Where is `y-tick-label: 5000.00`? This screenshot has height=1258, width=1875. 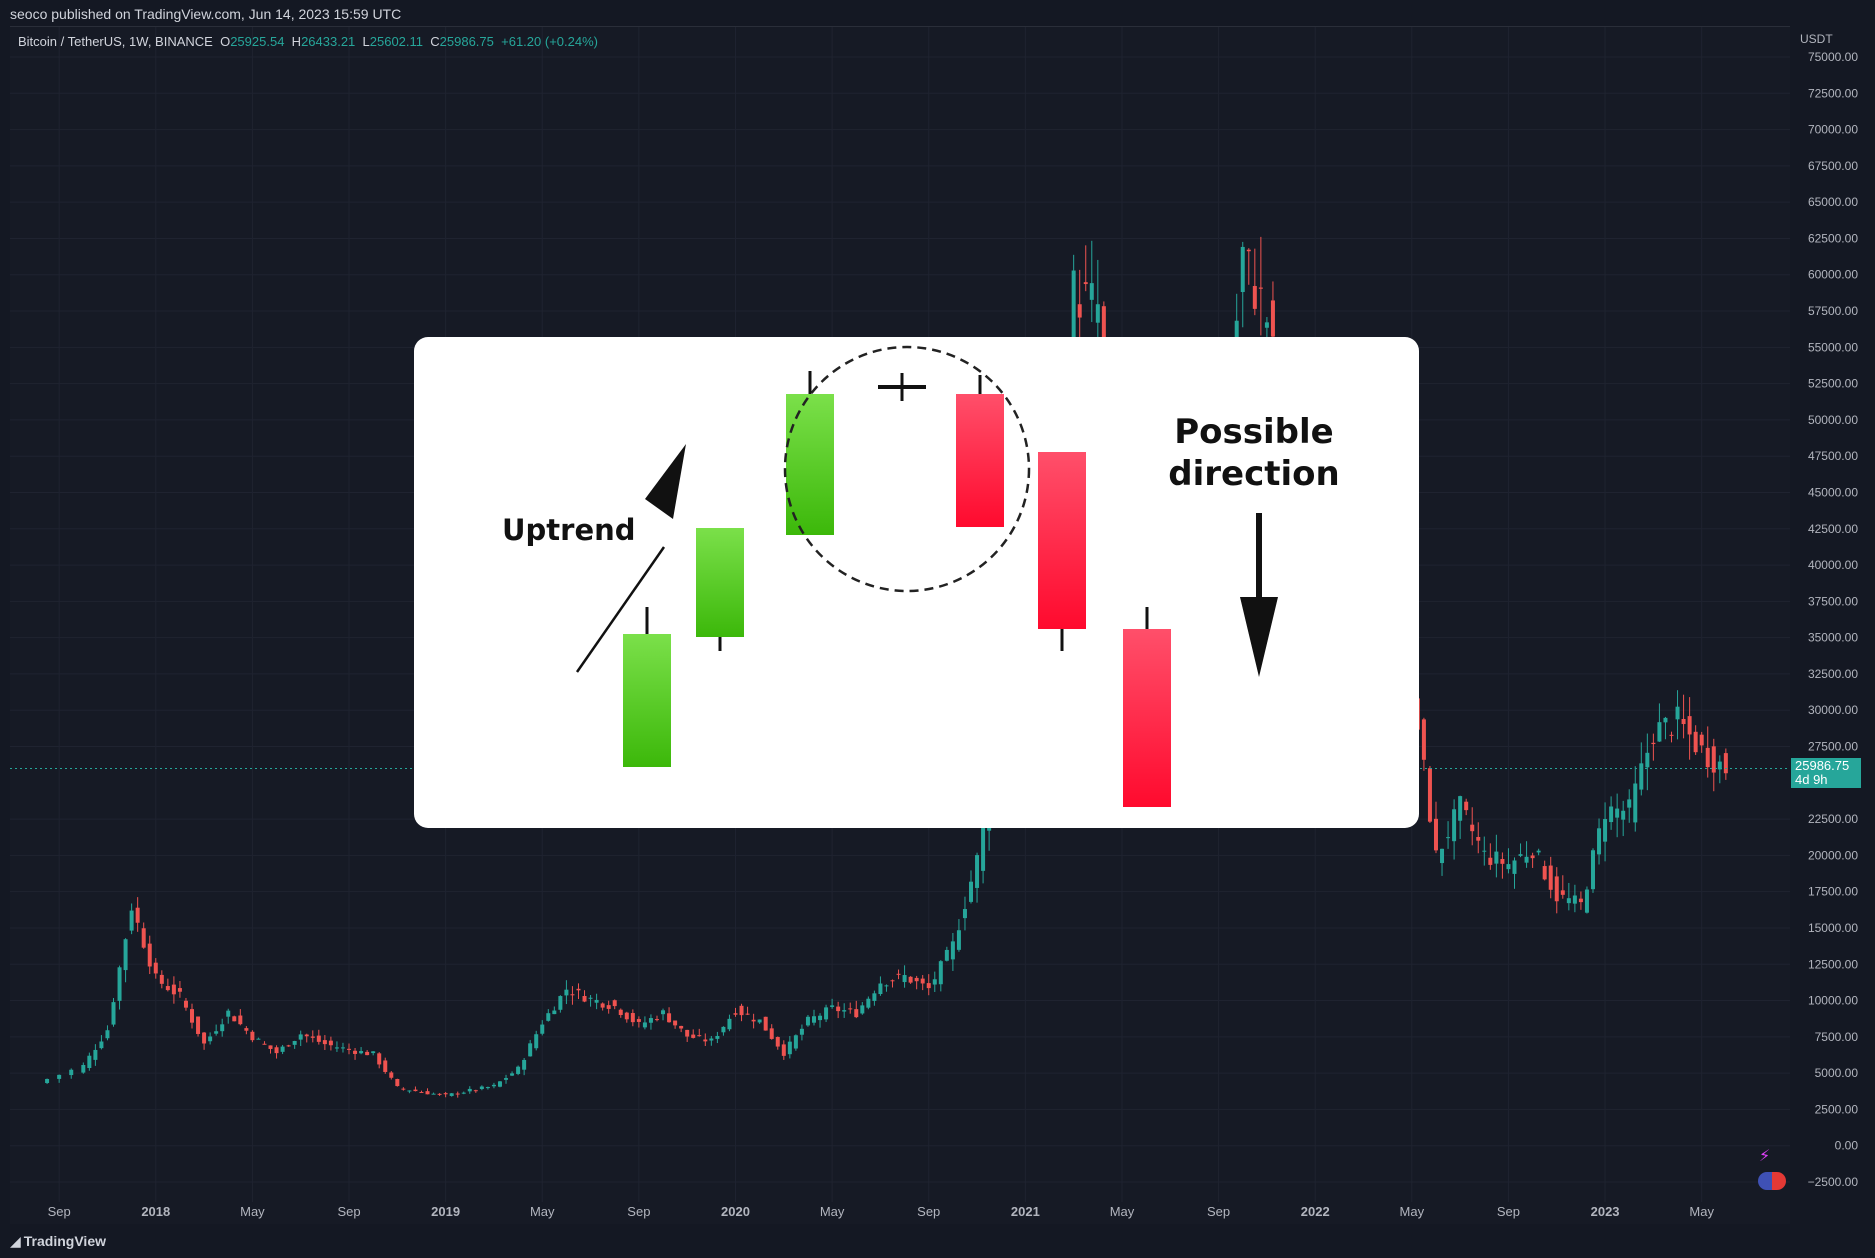
y-tick-label: 5000.00 is located at coordinates (1837, 1073).